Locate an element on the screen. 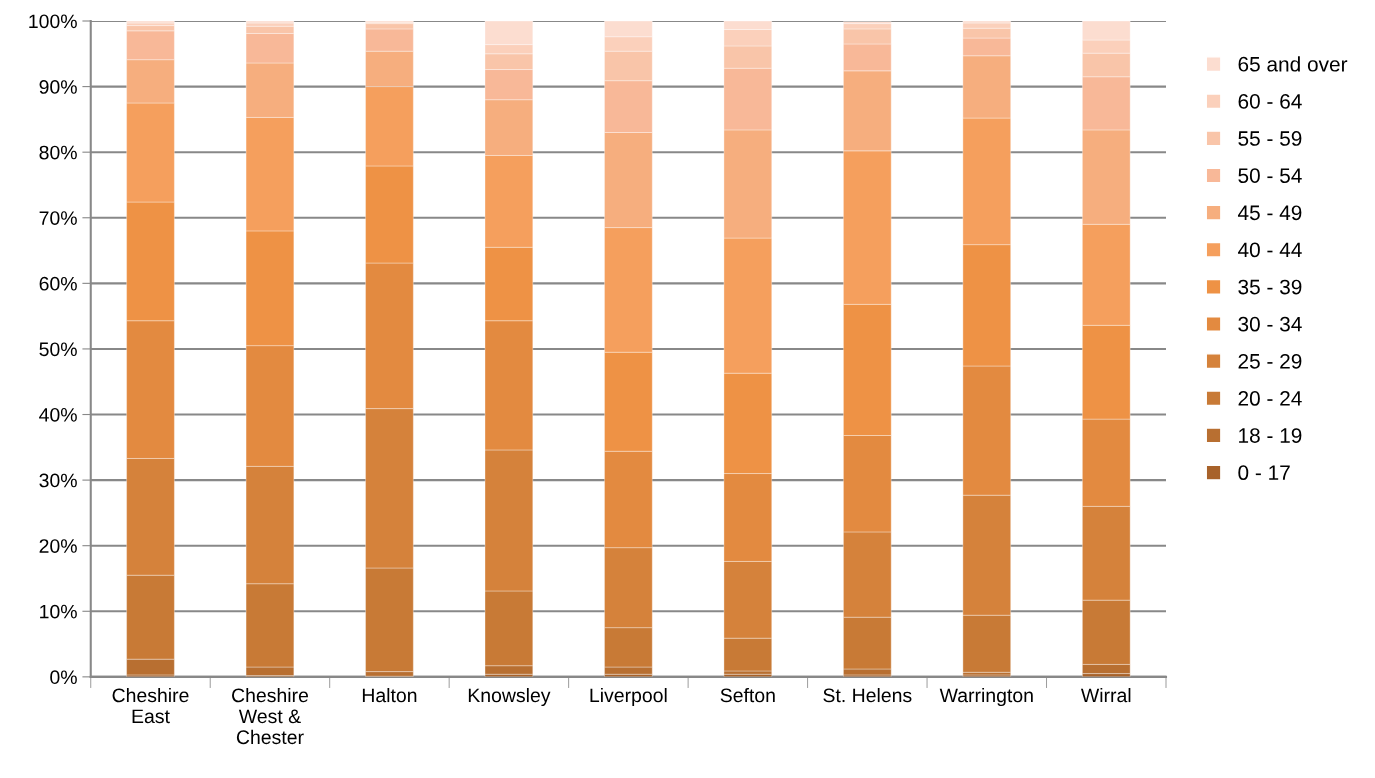 The width and height of the screenshot is (1375, 778). x-tick-label: Knowsley is located at coordinates (509, 697).